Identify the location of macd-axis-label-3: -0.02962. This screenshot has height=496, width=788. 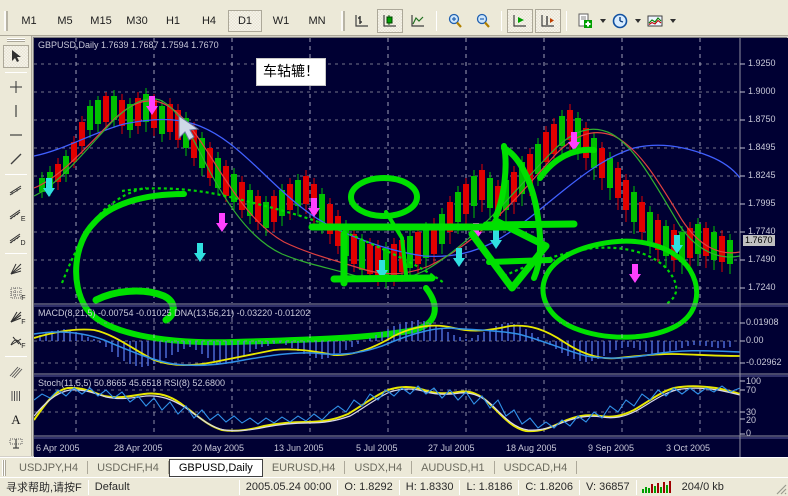
(764, 362).